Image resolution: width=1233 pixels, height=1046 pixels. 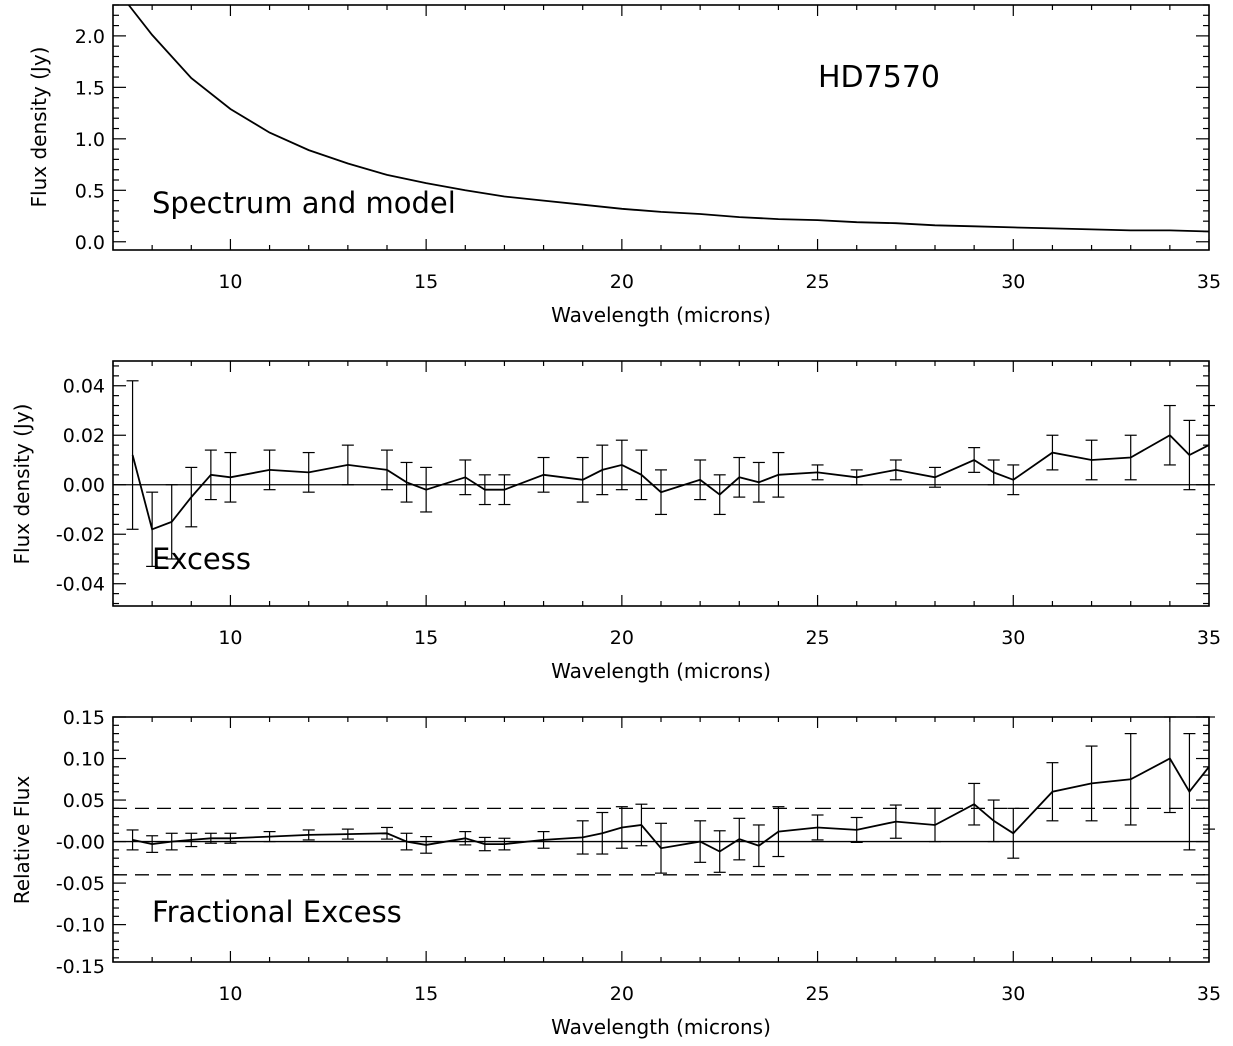 What do you see at coordinates (80, 535) in the screenshot?
I see `y-tick-label: -0.02` at bounding box center [80, 535].